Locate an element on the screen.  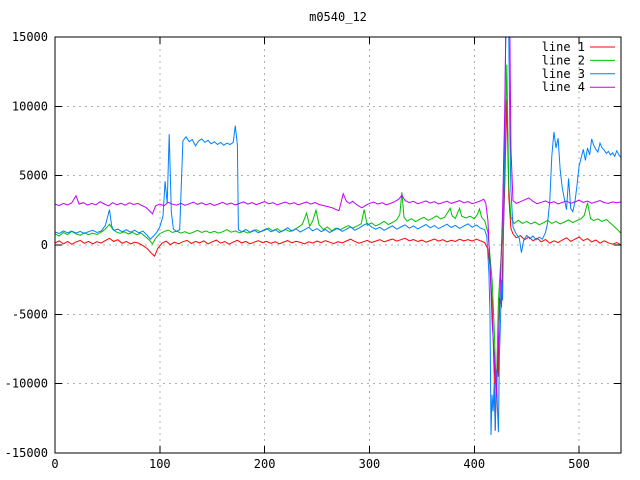
y-tick-label: 15000 is located at coordinates (30, 37).